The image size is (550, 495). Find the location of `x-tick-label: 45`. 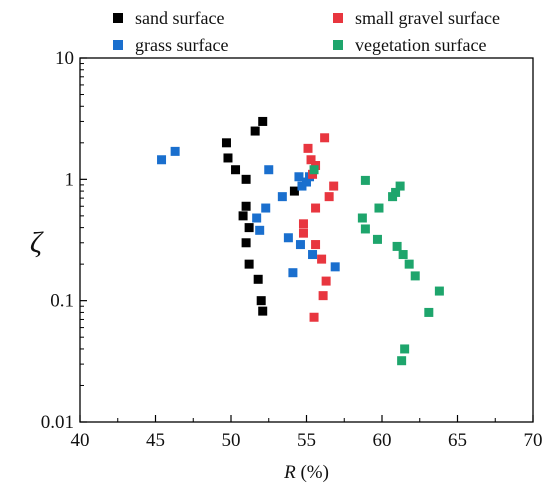

x-tick-label: 45 is located at coordinates (155, 440).